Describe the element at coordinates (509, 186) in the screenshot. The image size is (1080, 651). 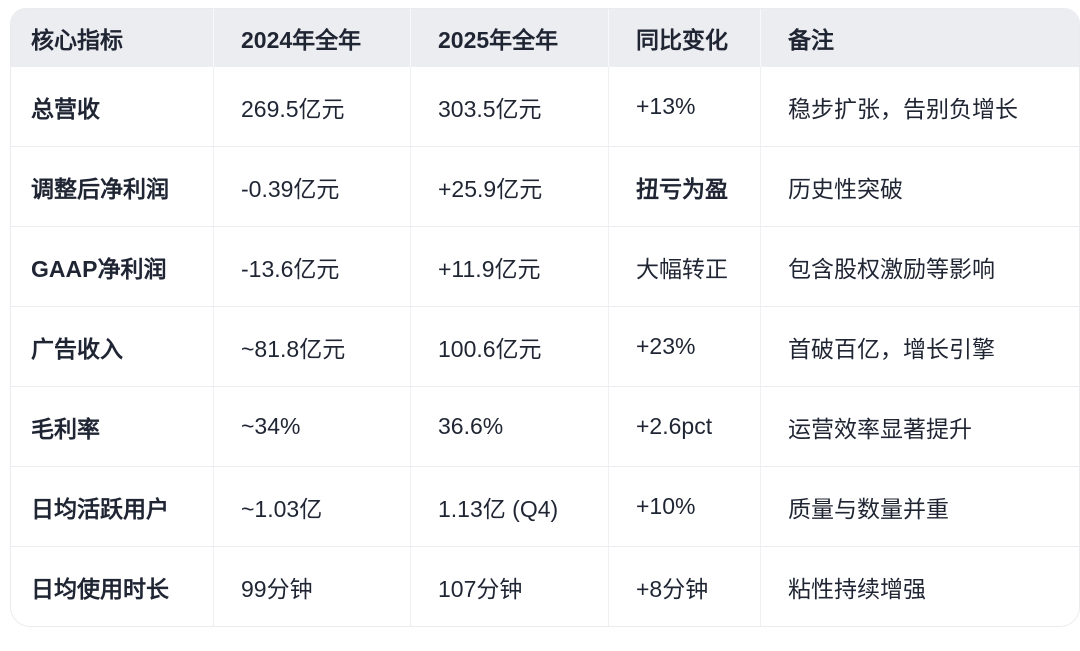
I see `cell-2025-value: +25.9亿元` at that location.